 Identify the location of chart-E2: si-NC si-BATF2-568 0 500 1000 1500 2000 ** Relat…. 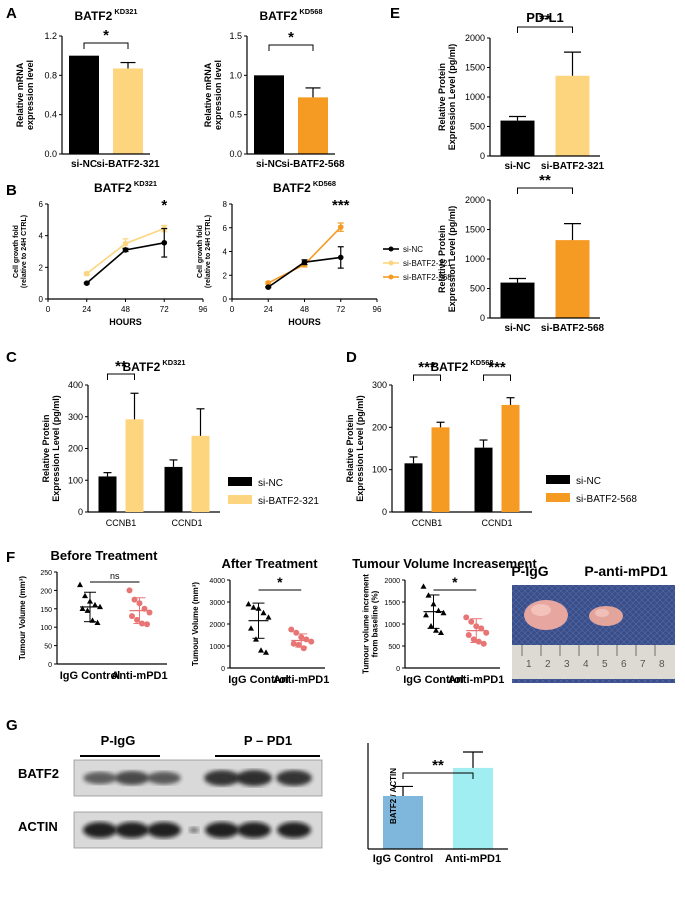
(521, 253).